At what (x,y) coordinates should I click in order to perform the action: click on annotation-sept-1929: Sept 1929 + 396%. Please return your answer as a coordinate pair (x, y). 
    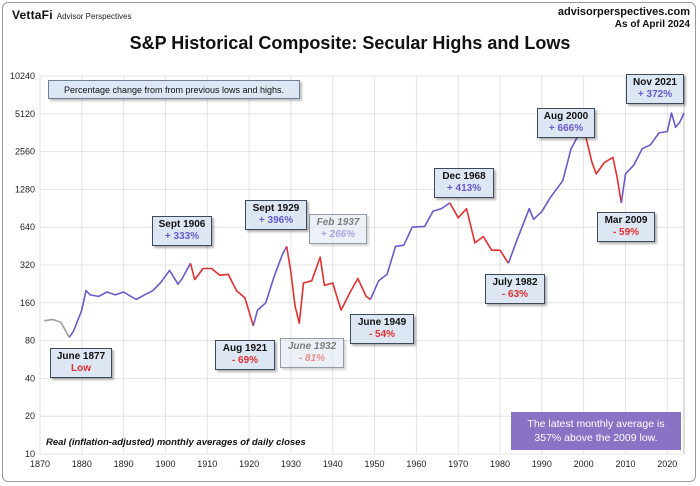
    Looking at the image, I should click on (276, 215).